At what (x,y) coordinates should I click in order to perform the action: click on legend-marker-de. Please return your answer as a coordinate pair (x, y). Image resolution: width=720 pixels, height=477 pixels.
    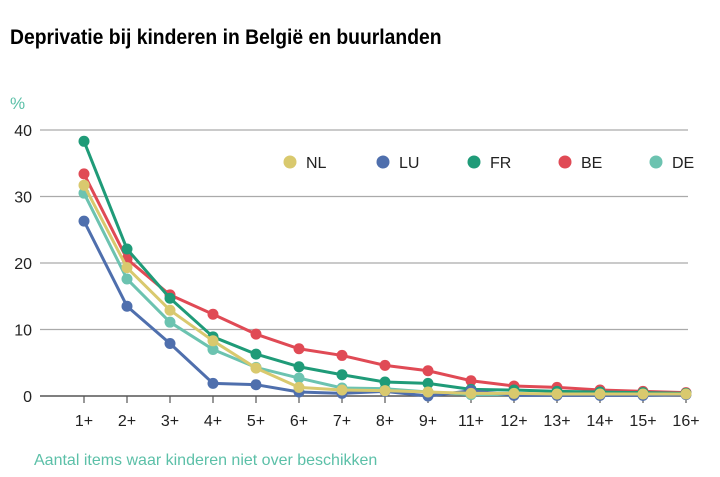
    Looking at the image, I should click on (656, 162).